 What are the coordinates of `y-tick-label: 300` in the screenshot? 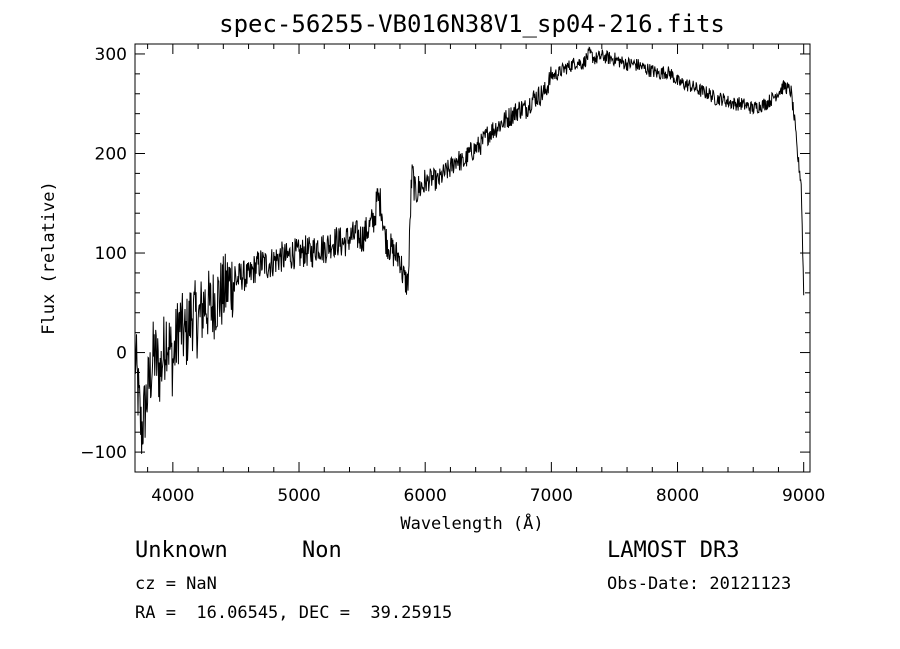 It's located at (111, 55).